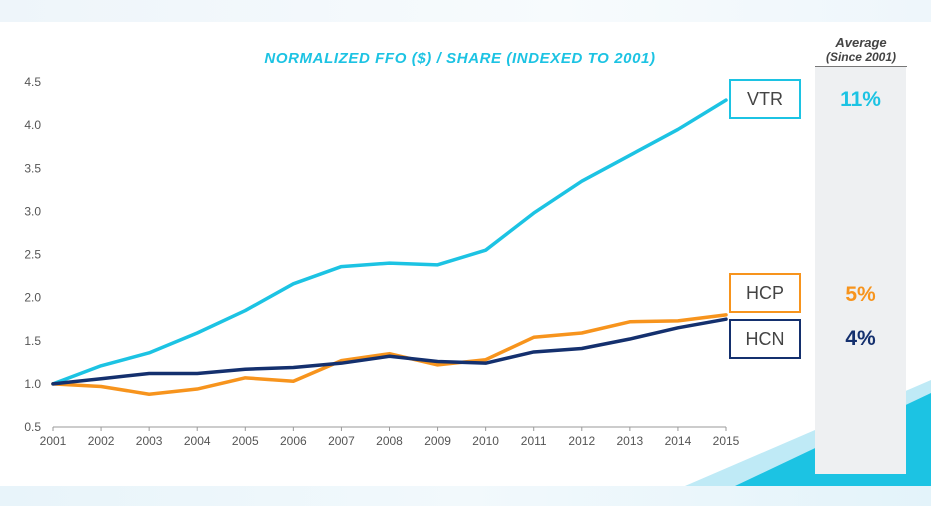 The image size is (931, 506). What do you see at coordinates (581, 441) in the screenshot?
I see `x-tick-label: 2012` at bounding box center [581, 441].